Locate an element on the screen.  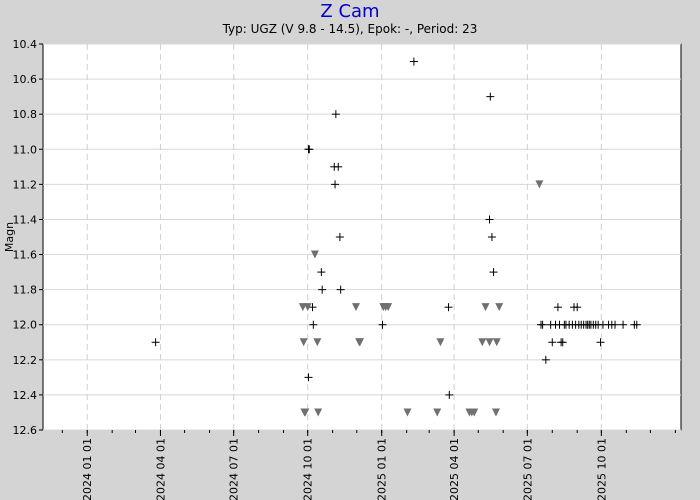
y-tick-label: 12.0 is located at coordinates (25, 325).